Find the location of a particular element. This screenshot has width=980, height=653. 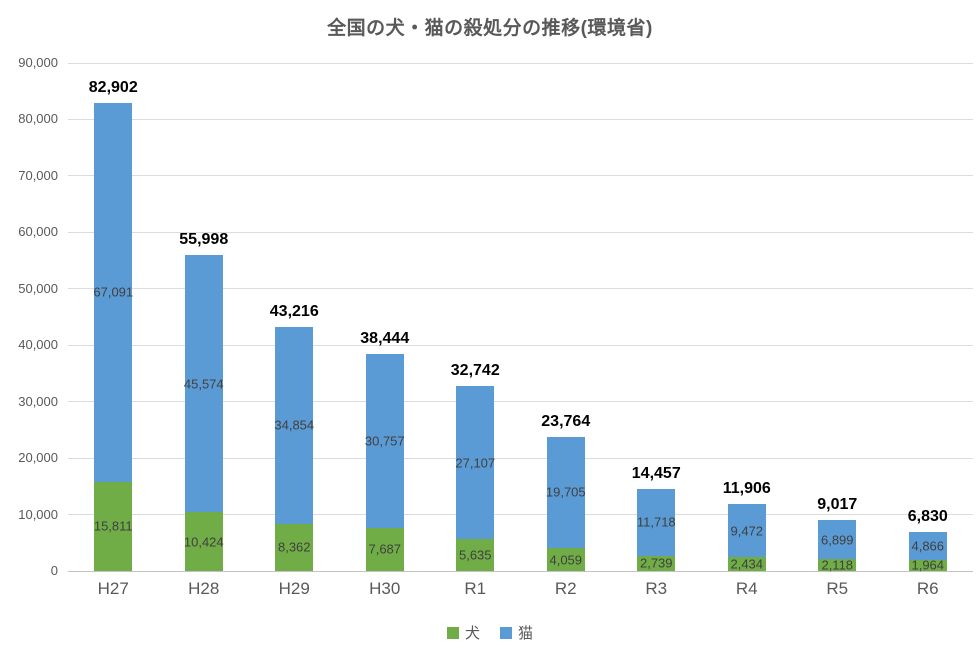

total-value-label: 11,906 is located at coordinates (746, 488).